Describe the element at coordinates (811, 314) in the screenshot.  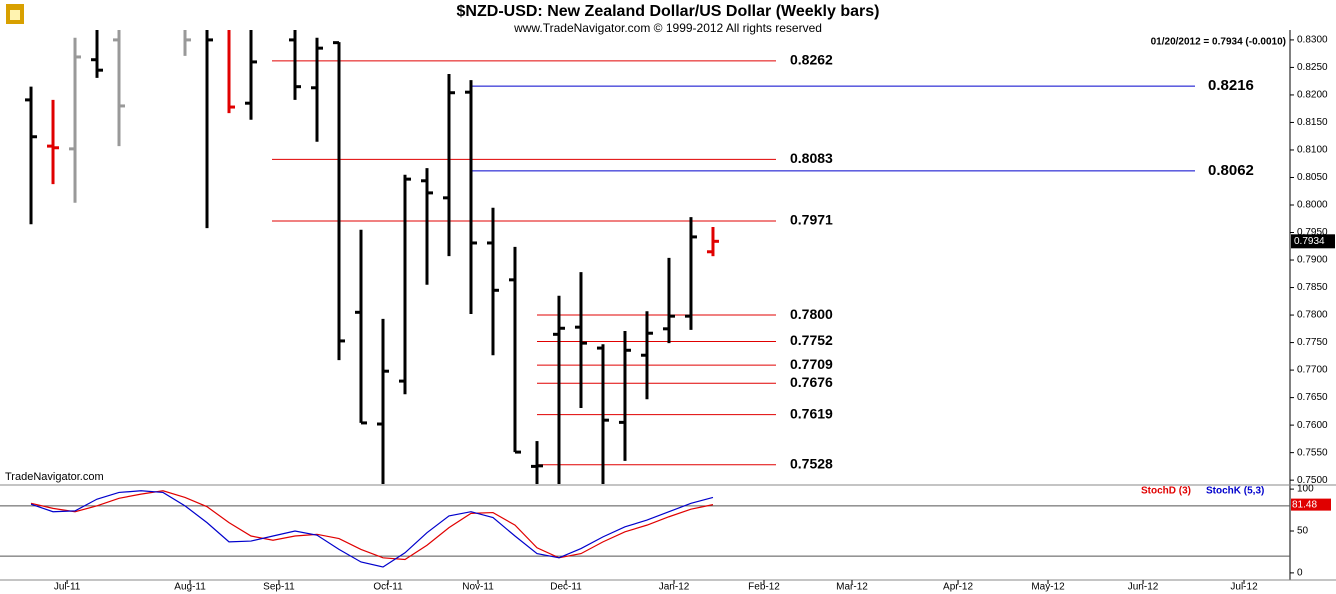
I see `level-label: 0.7800` at that location.